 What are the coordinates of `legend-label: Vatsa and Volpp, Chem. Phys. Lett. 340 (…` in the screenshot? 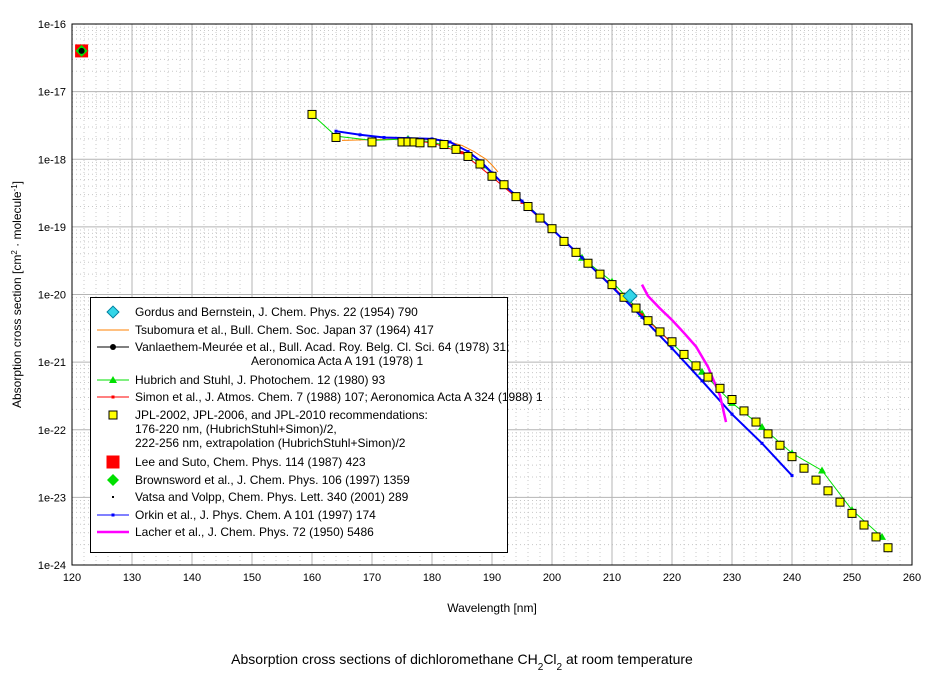 It's located at (272, 497).